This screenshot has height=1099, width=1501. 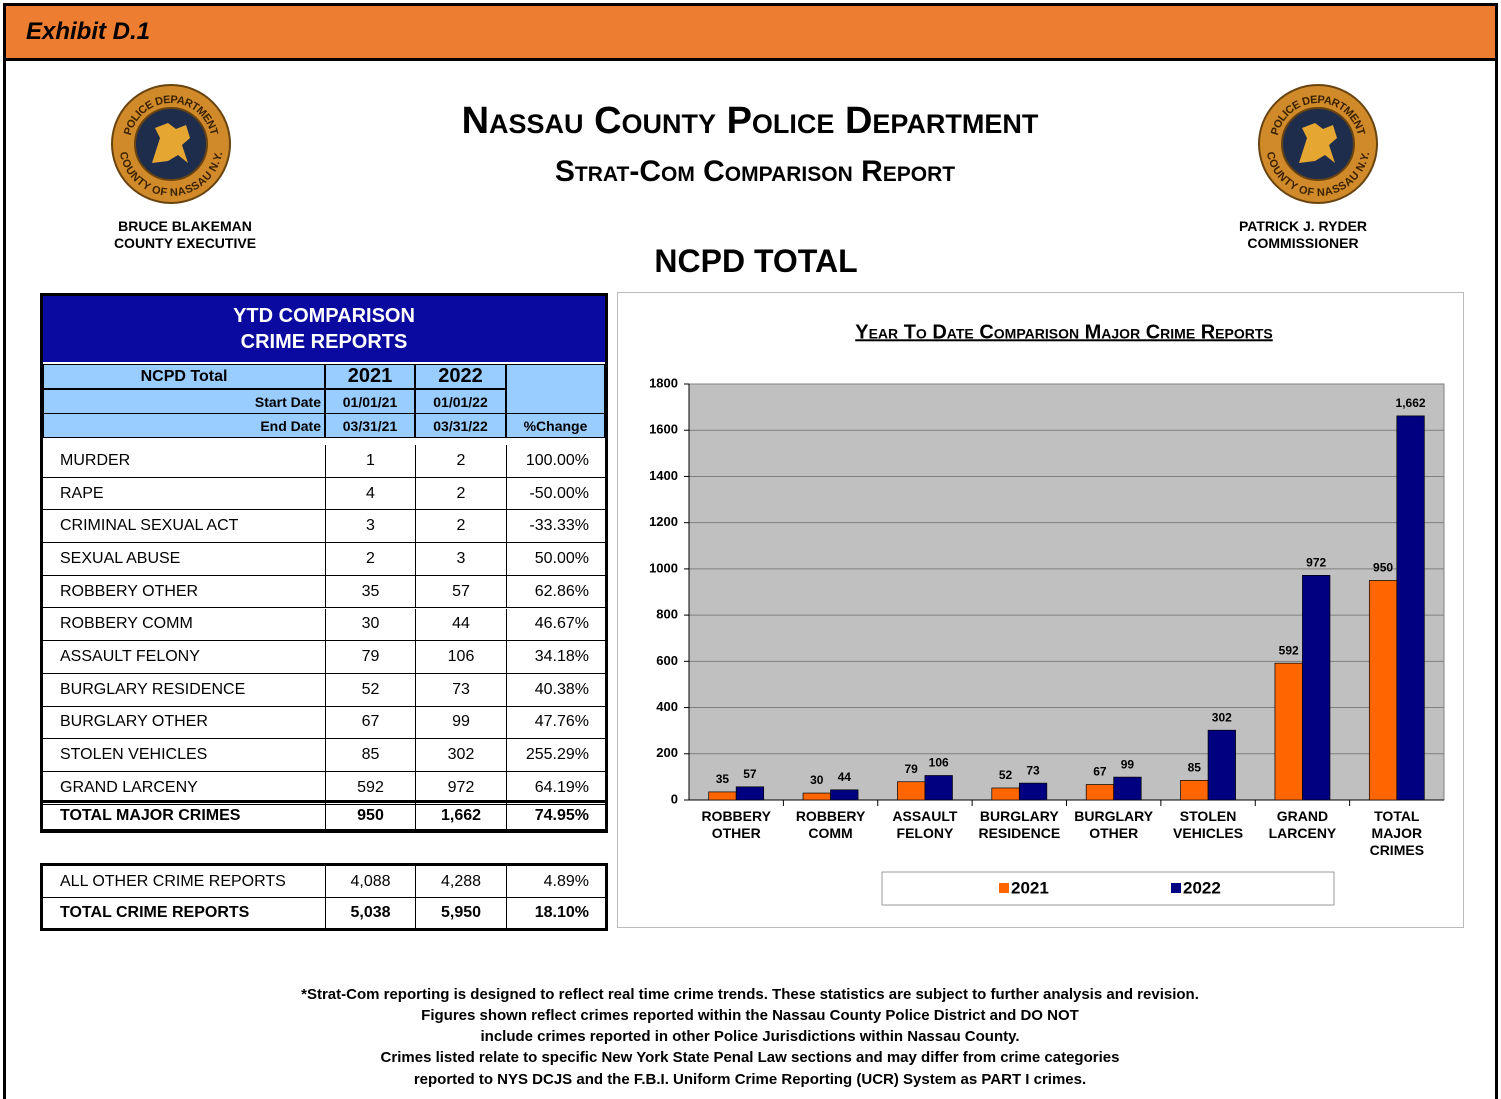 What do you see at coordinates (667, 706) in the screenshot?
I see `y-tick-label: 400` at bounding box center [667, 706].